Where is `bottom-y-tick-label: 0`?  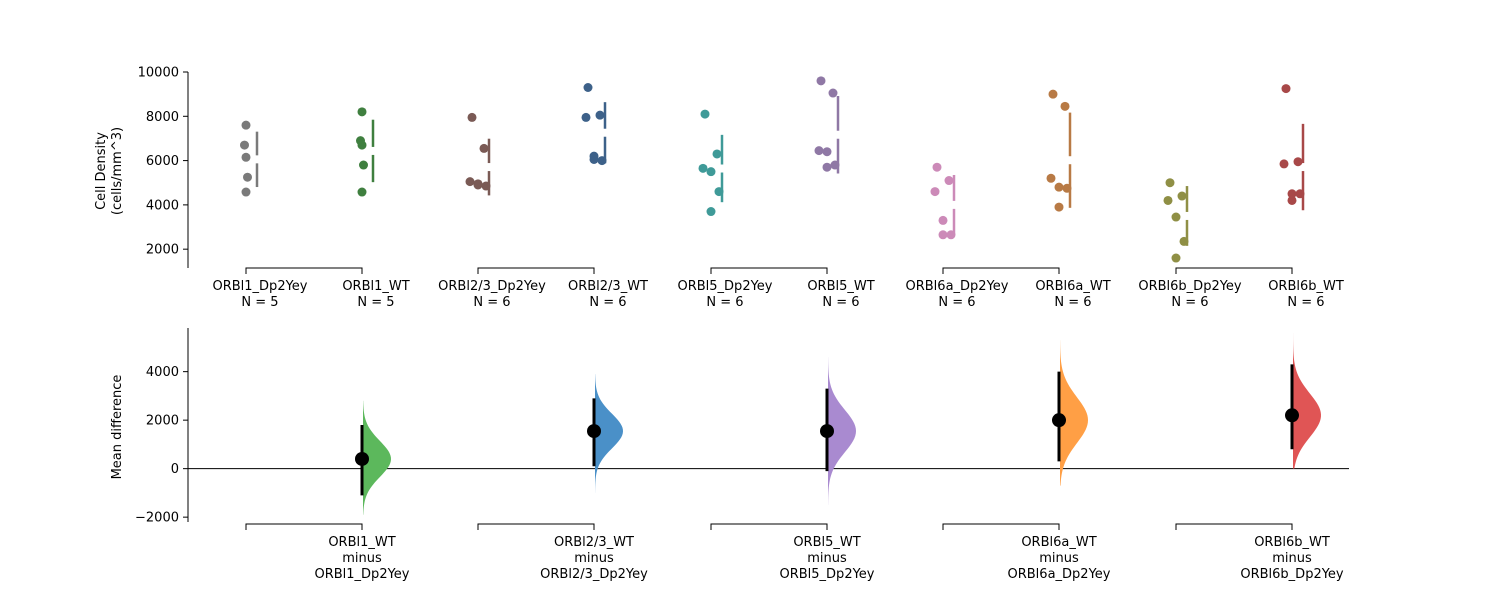 bottom-y-tick-label: 0 is located at coordinates (175, 469).